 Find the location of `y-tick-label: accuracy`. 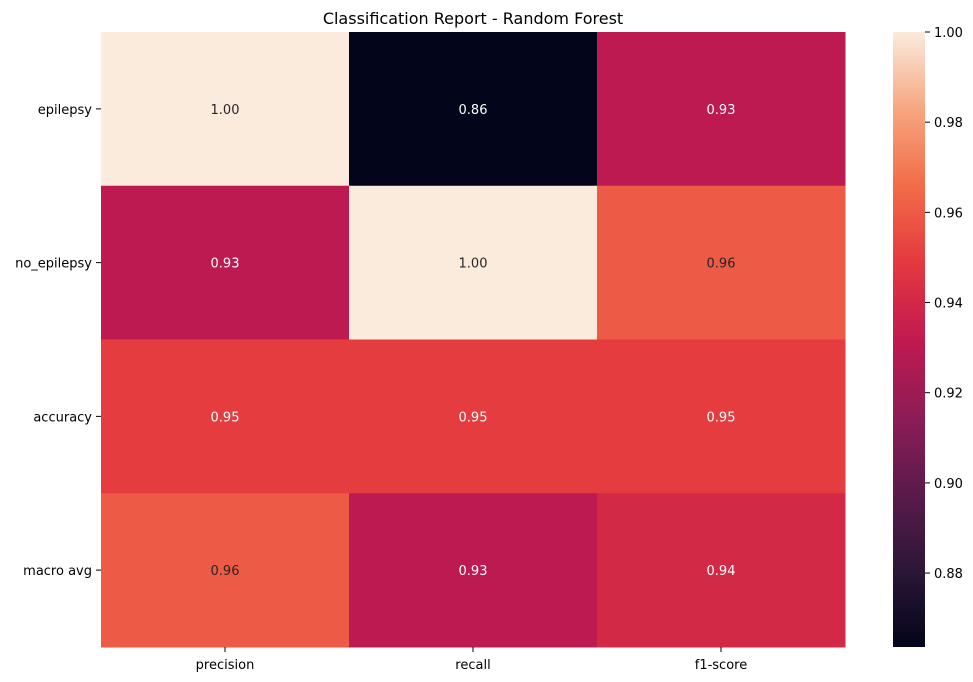

y-tick-label: accuracy is located at coordinates (62, 417).